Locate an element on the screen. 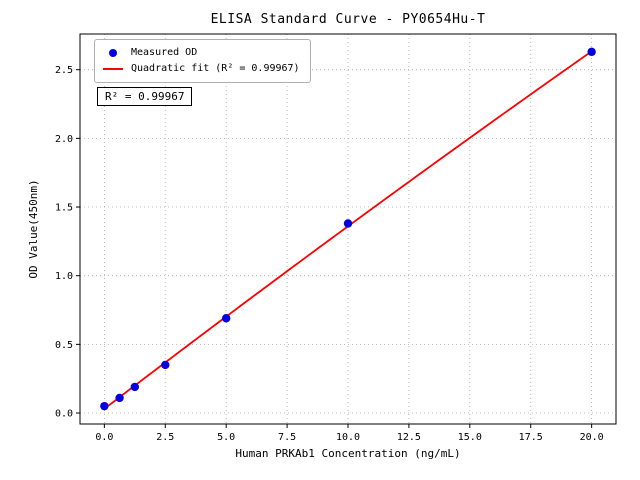 This screenshot has width=640, height=480. y-axis-label: OD Value(450nm) is located at coordinates (33, 229).